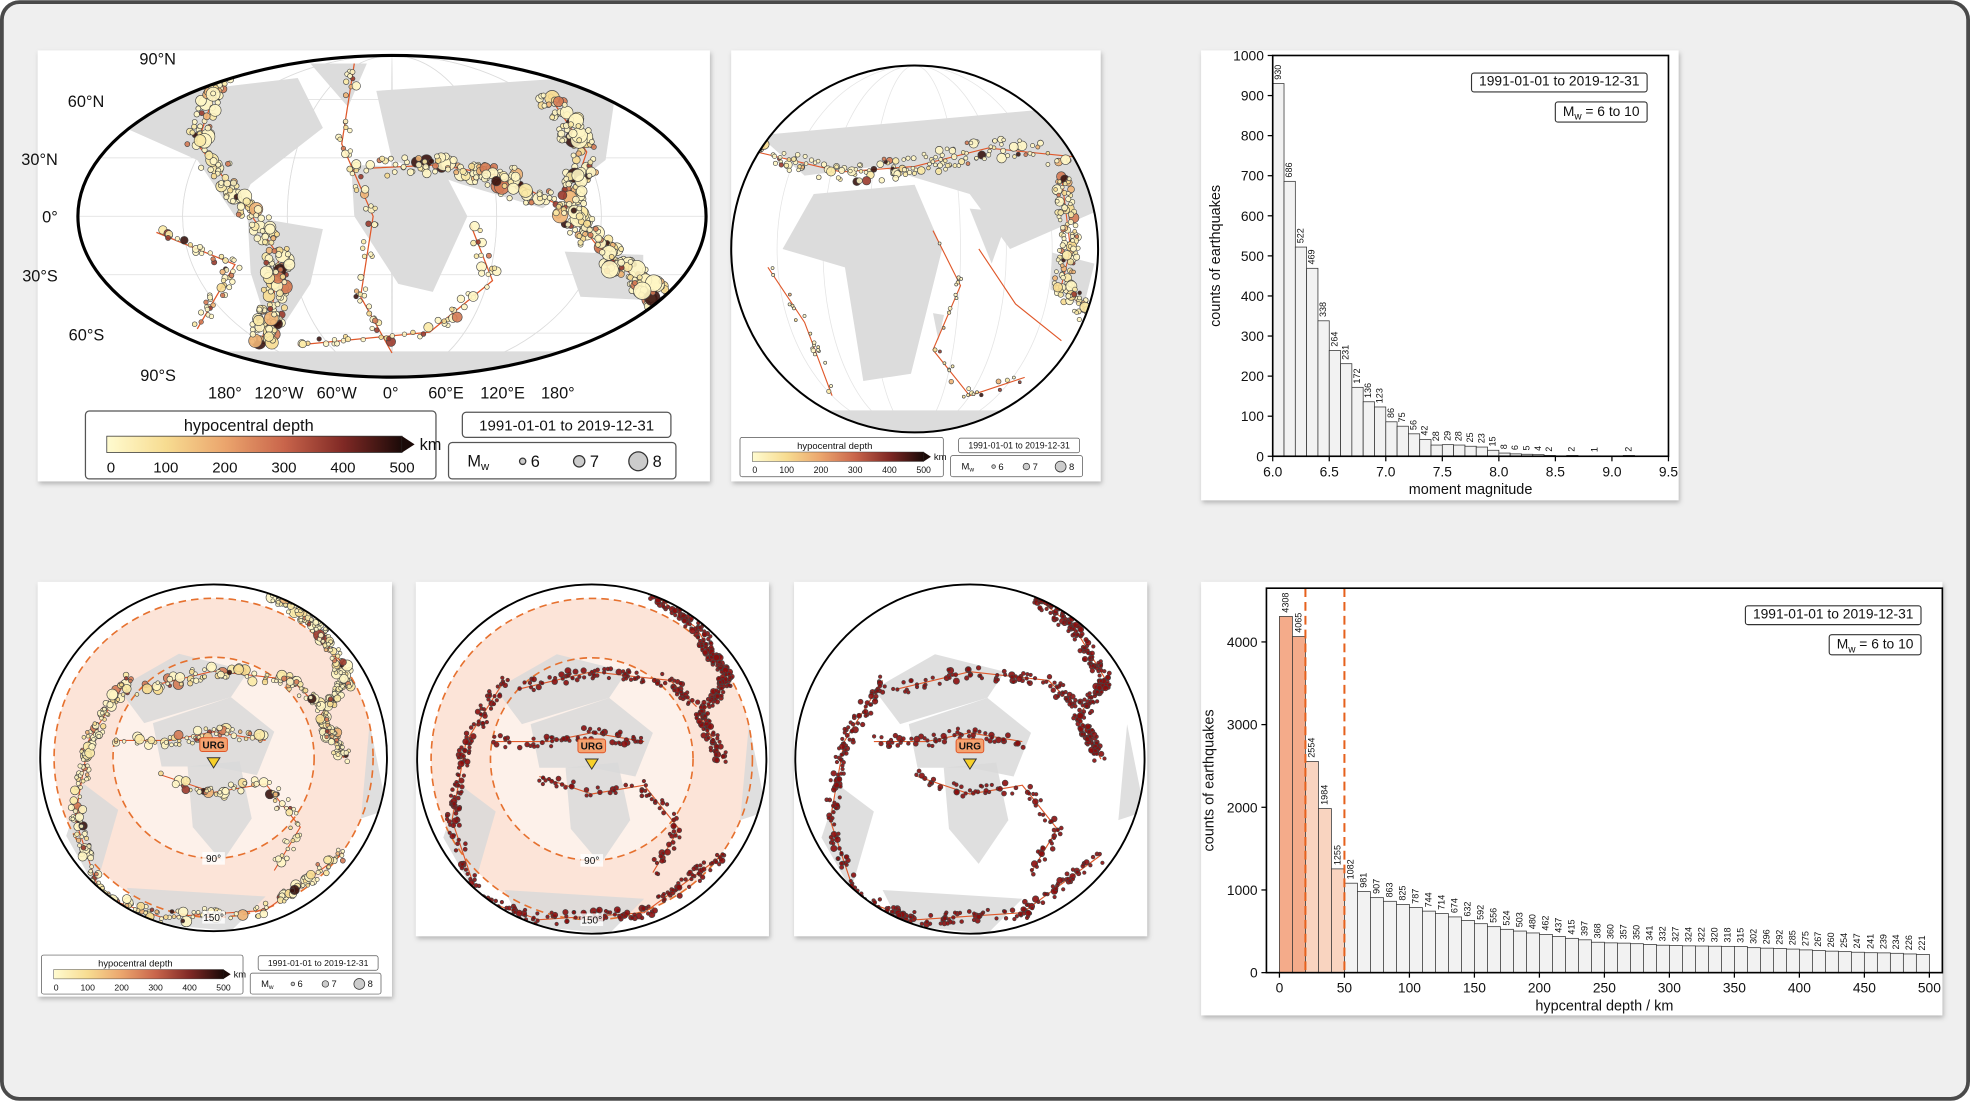  What do you see at coordinates (1402, 893) in the screenshot?
I see `value-label: 825` at bounding box center [1402, 893].